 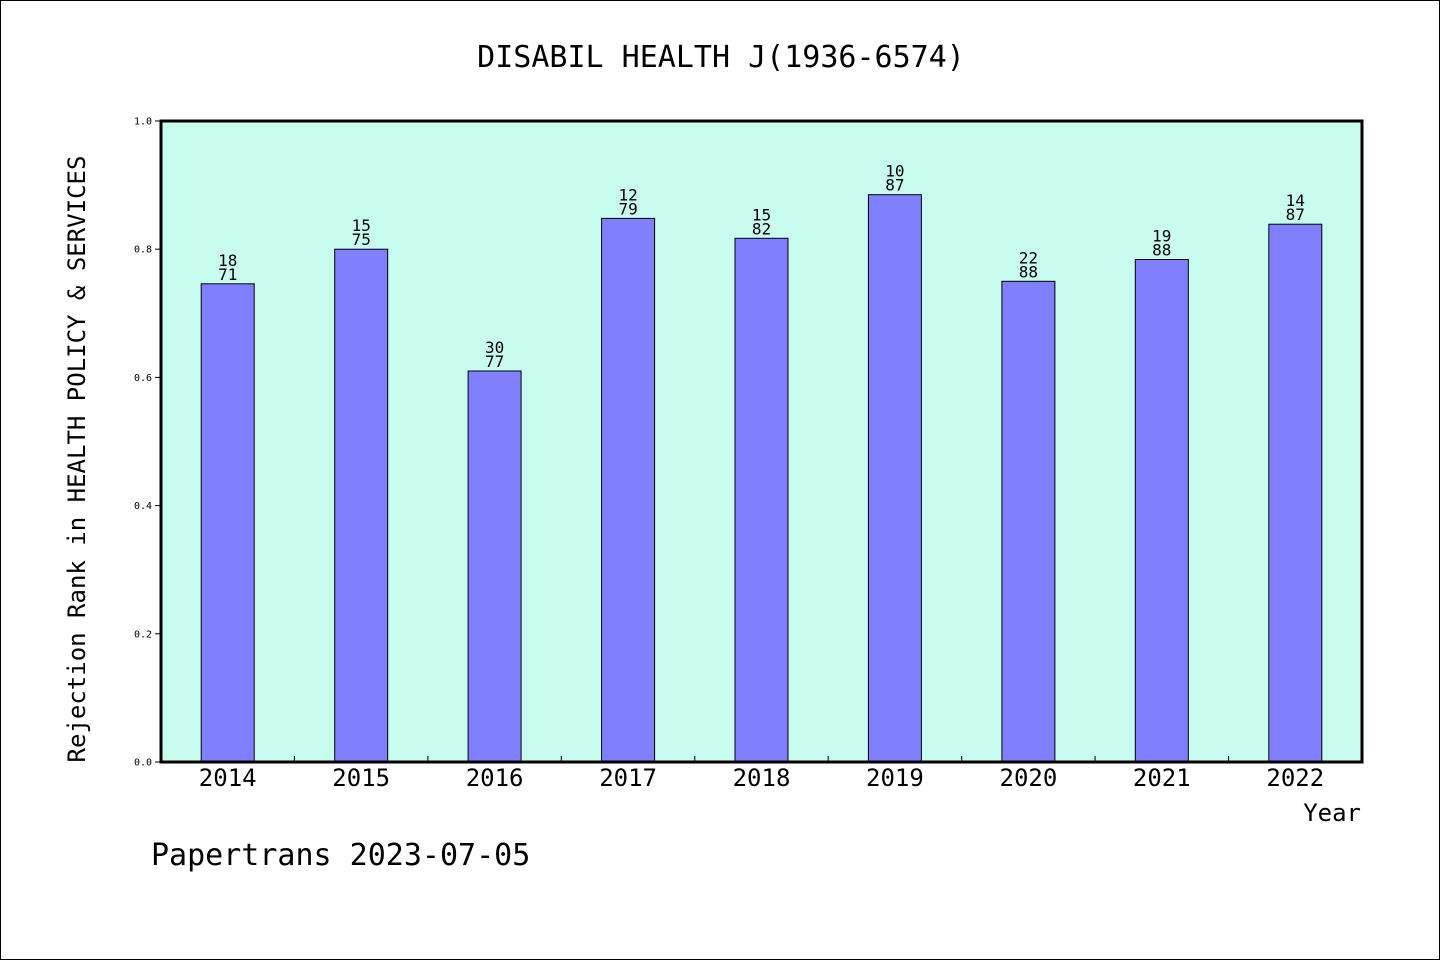 I want to click on bar-label-2022-line2: 87, so click(x=1295, y=214).